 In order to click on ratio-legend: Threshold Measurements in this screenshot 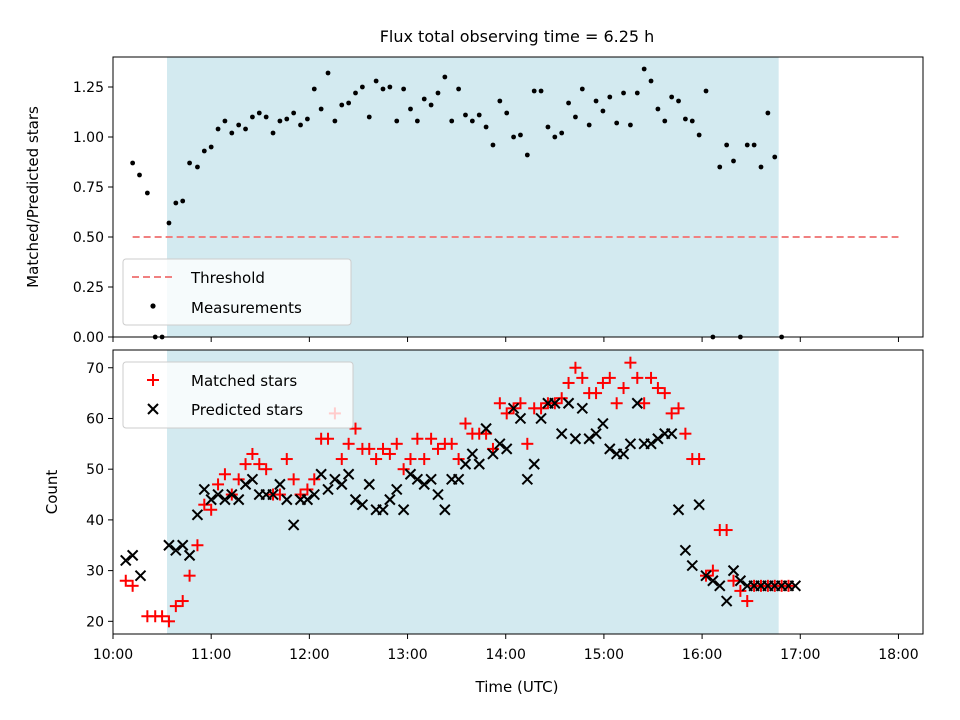, I will do `click(237, 292)`.